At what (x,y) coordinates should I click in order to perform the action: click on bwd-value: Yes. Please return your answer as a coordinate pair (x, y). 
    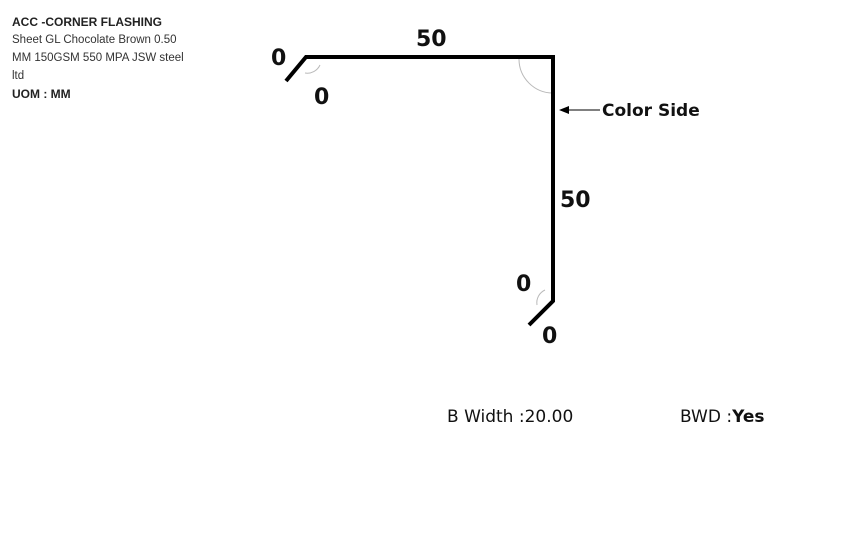
    Looking at the image, I should click on (748, 417).